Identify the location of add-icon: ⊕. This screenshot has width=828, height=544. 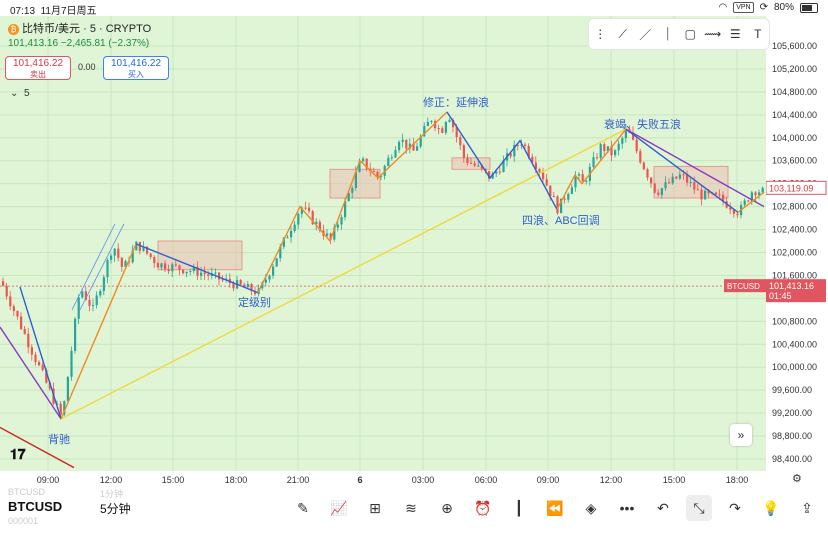
(447, 507).